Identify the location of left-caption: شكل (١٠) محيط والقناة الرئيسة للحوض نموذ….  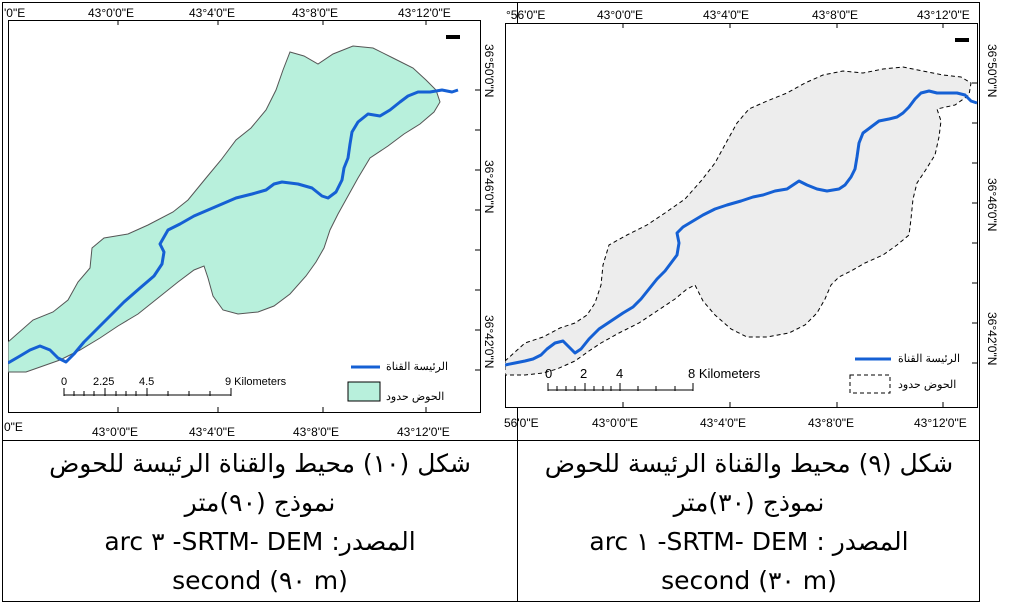
(260, 522).